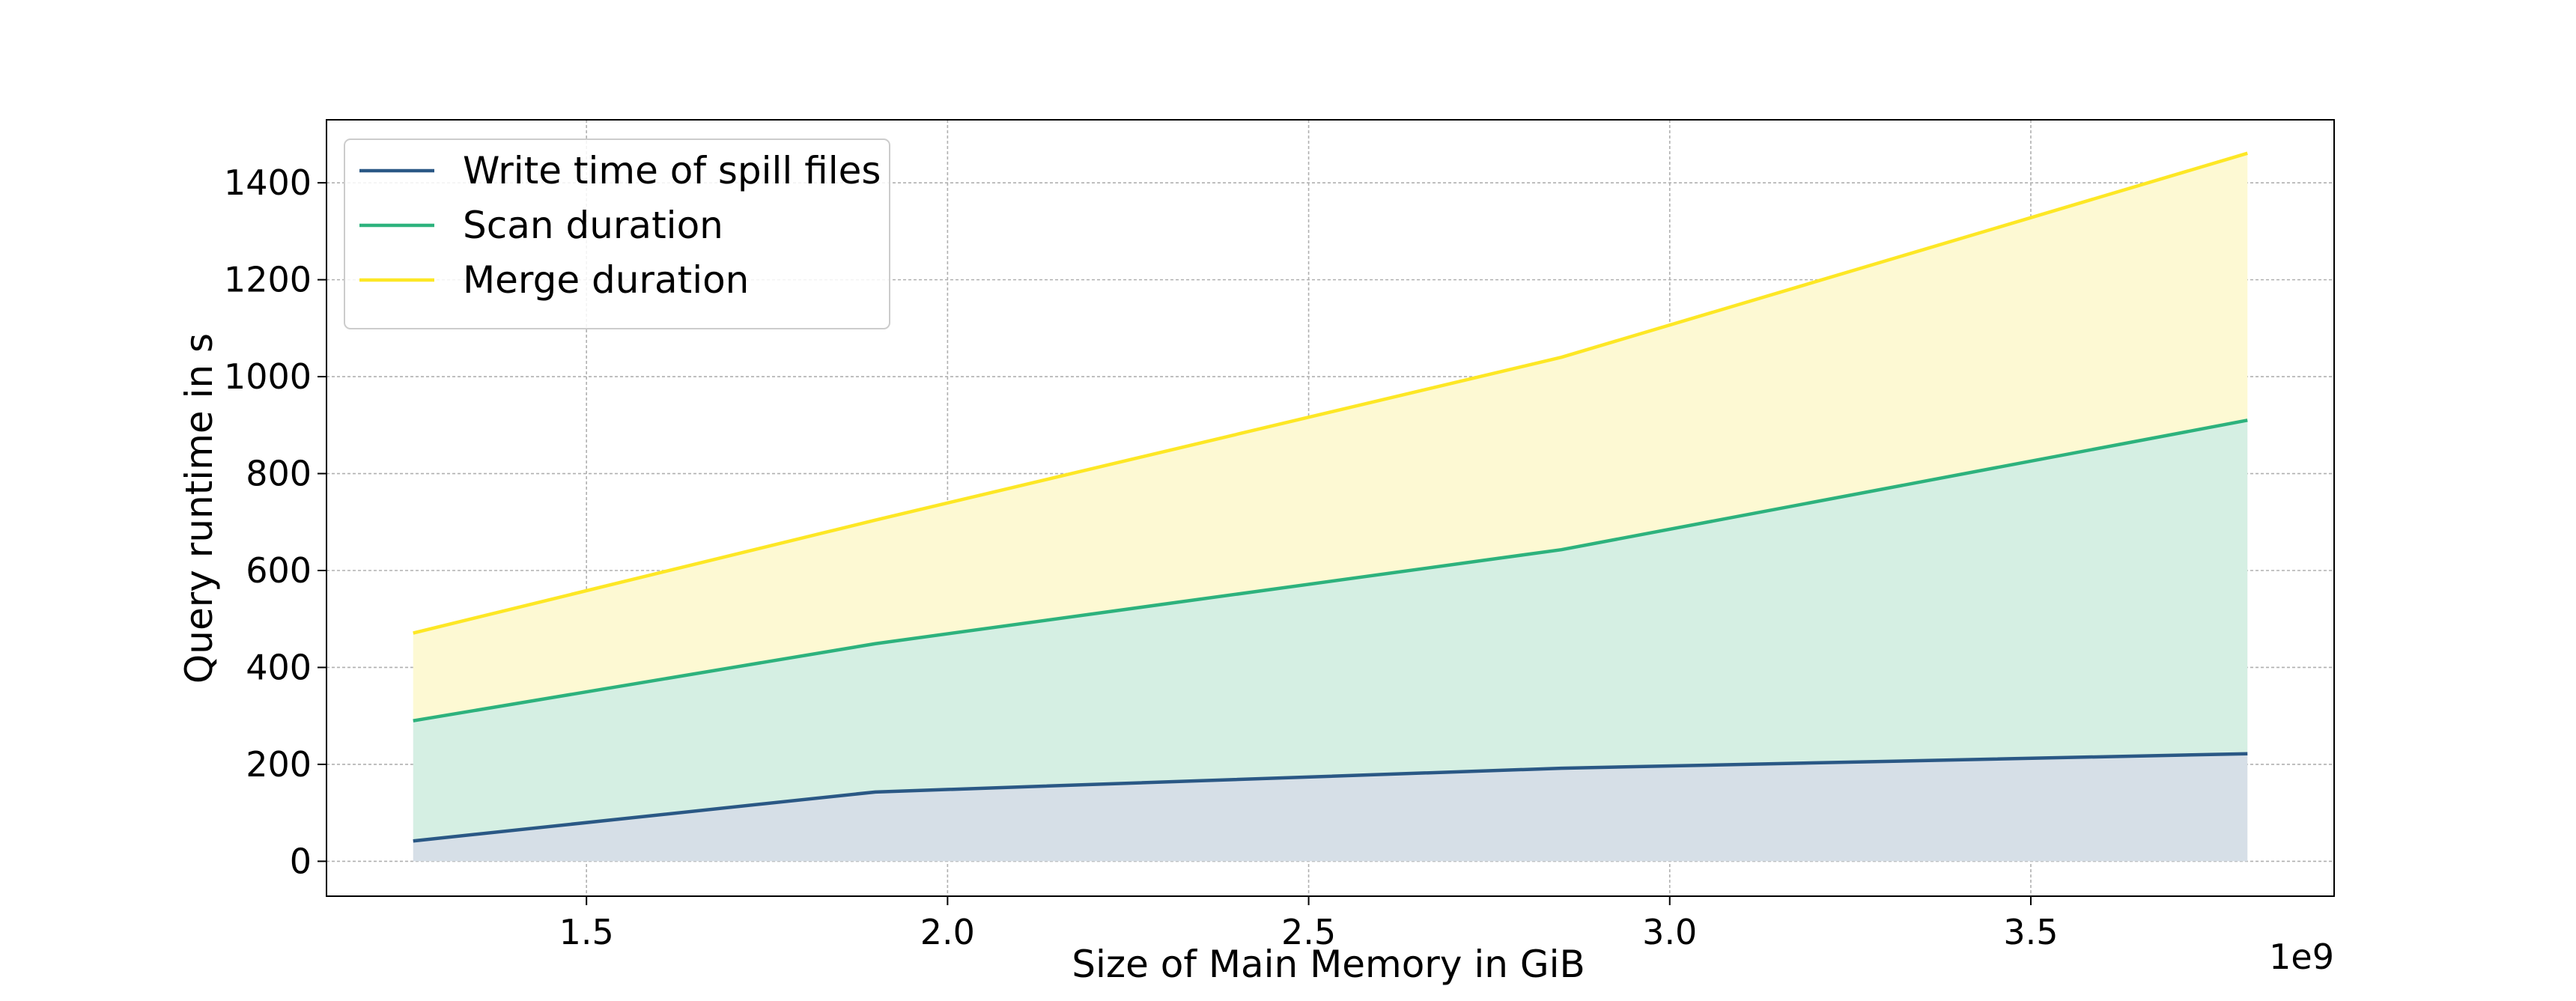  I want to click on y-tick-label: 600, so click(279, 570).